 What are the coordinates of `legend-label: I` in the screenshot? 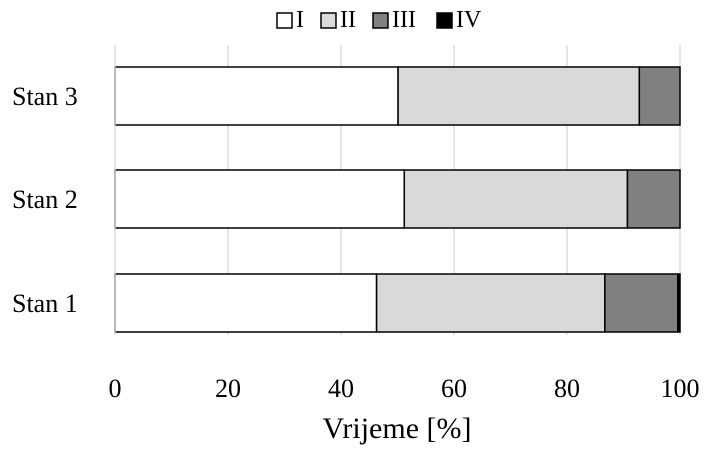 It's located at (300, 20).